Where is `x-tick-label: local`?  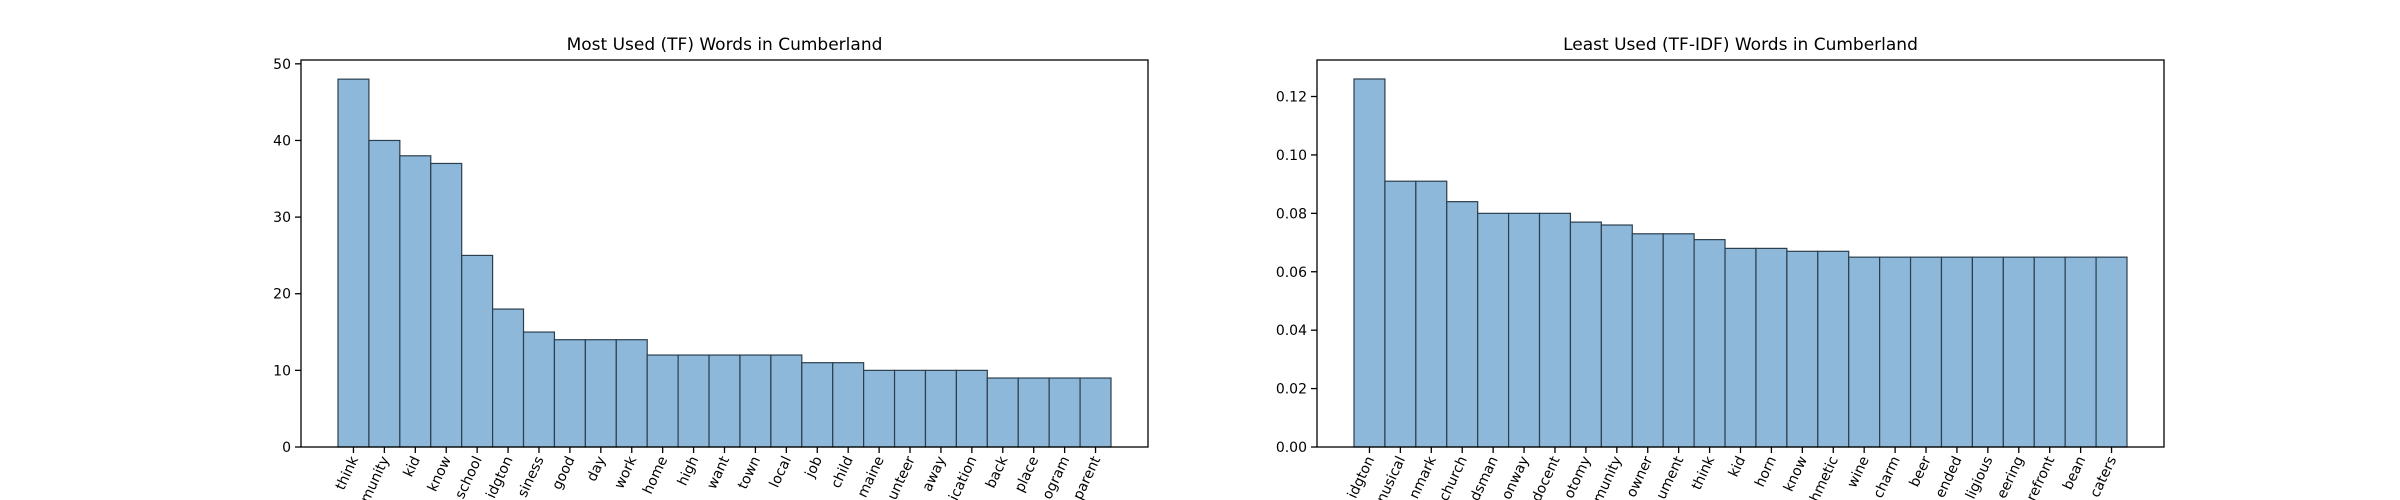 x-tick-label: local is located at coordinates (781, 472).